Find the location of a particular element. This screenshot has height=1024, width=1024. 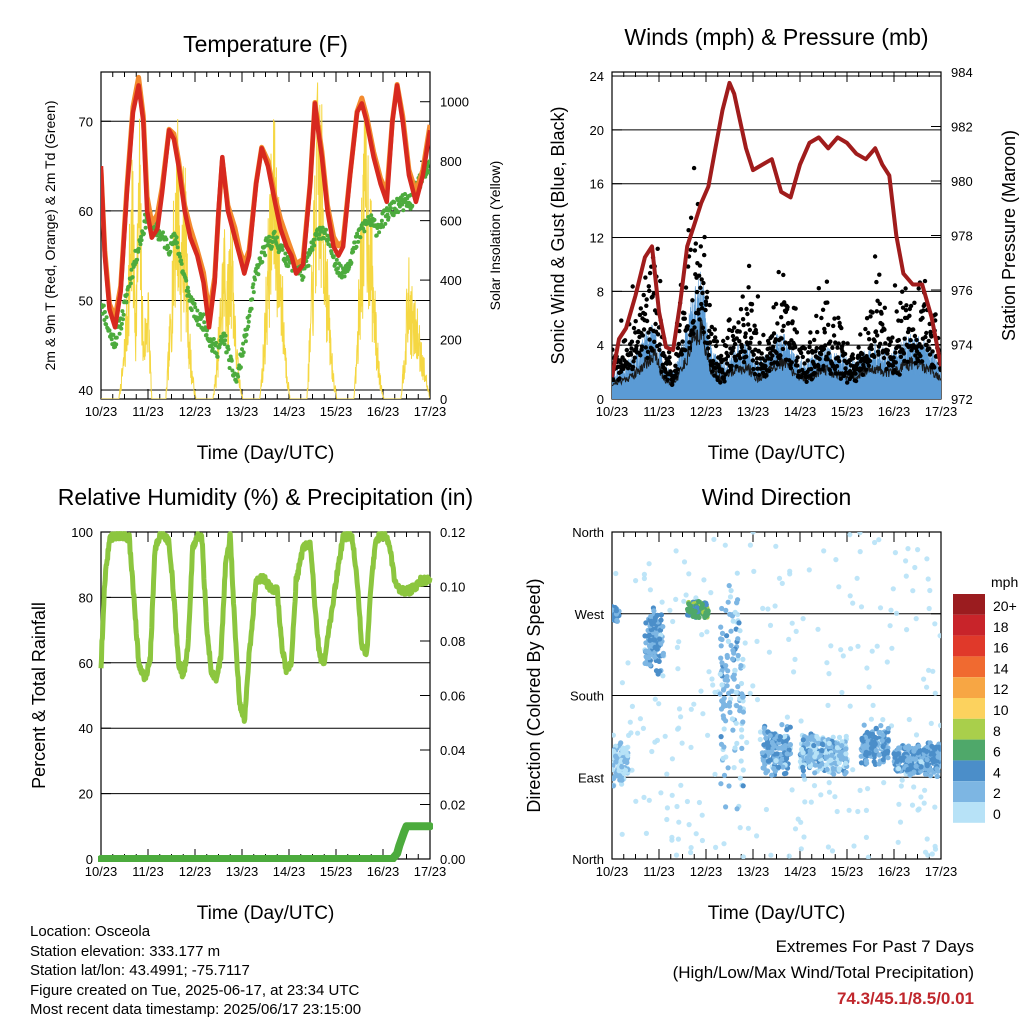

y-tick-label: North is located at coordinates (588, 532).